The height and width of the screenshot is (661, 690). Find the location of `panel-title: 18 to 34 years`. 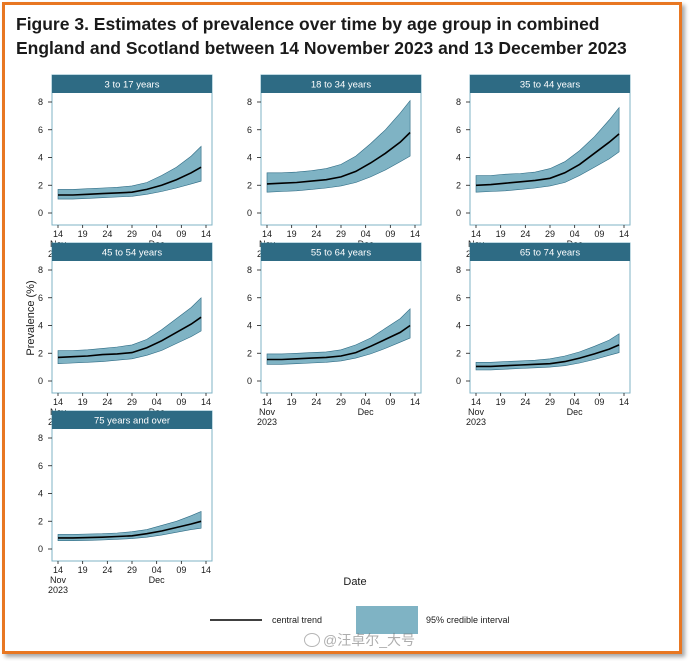

panel-title: 18 to 34 years is located at coordinates (341, 85).